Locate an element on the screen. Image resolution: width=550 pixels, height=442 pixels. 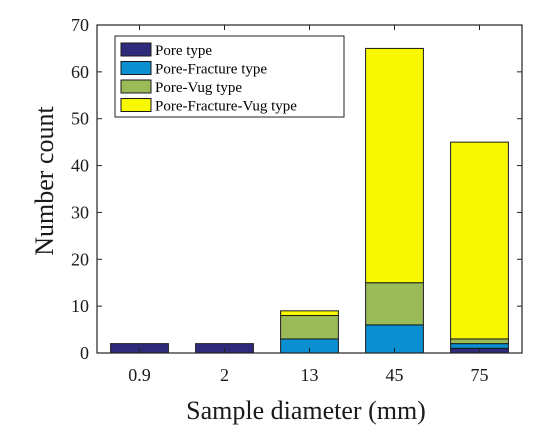
x-tick-label: 45 is located at coordinates (395, 375).